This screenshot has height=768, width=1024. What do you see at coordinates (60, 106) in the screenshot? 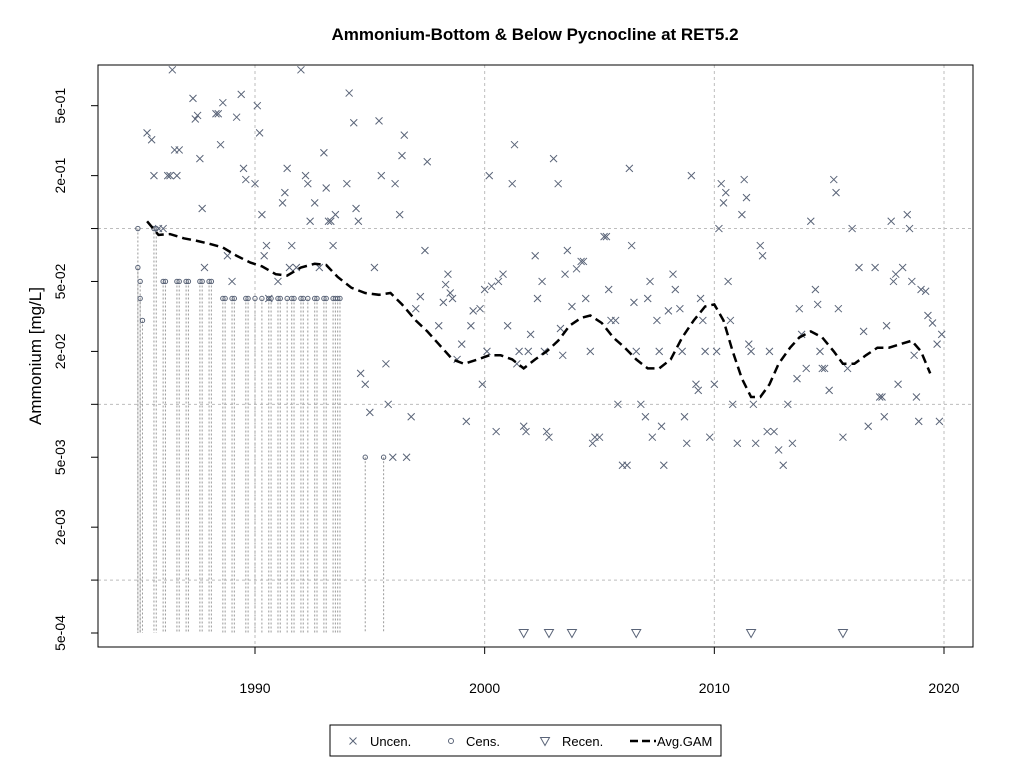
I see `y-tick-label: 5e-01` at bounding box center [60, 106].